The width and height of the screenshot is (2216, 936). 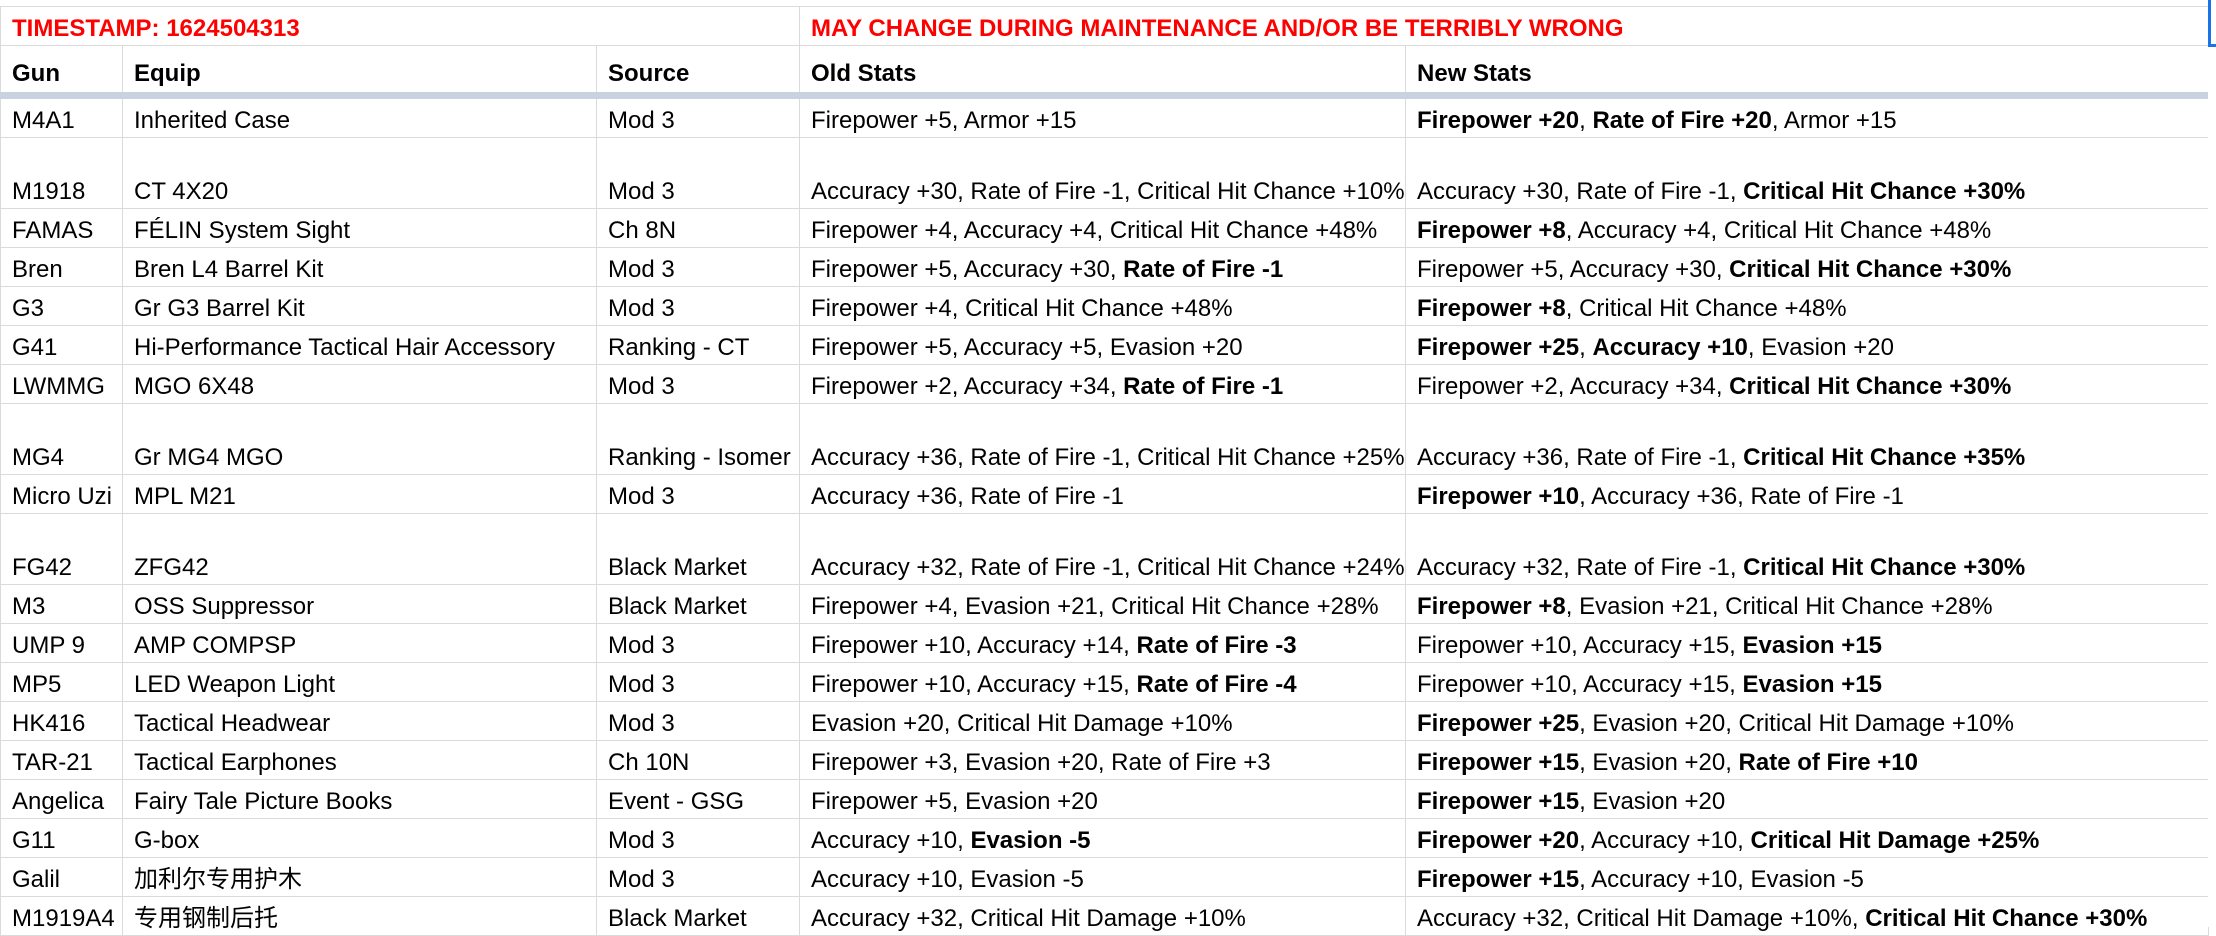 I want to click on equip-cell: LED Weapon Light, so click(x=359, y=682).